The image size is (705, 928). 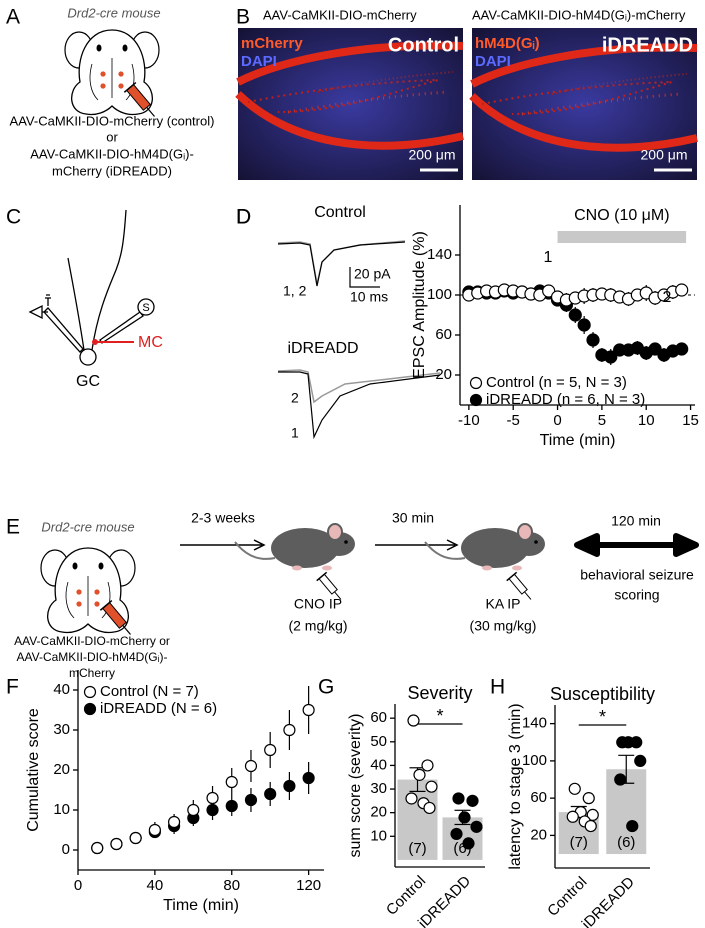 What do you see at coordinates (92, 673) in the screenshot?
I see `virus-line: mCherry` at bounding box center [92, 673].